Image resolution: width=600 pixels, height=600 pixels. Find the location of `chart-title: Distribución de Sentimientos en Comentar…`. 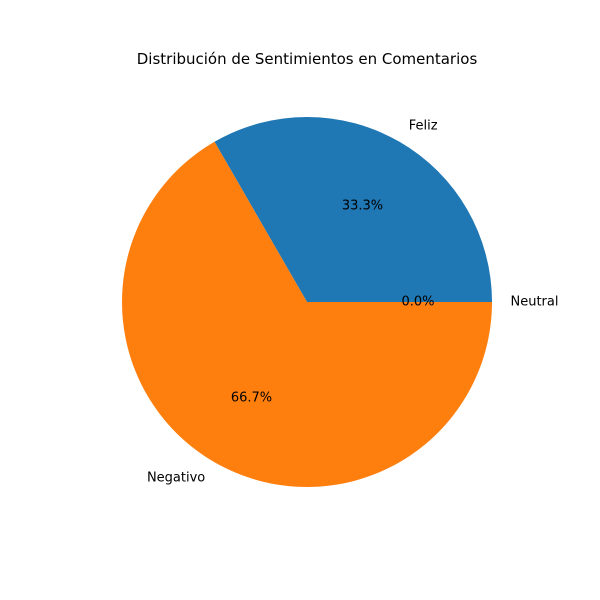

chart-title: Distribución de Sentimientos en Comentar… is located at coordinates (307, 59).